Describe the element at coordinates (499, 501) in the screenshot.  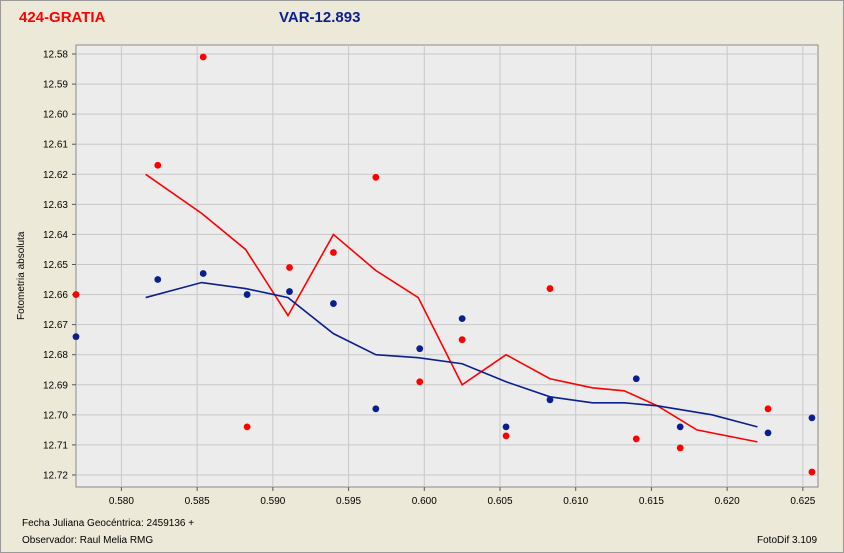
I see `x-tick-label: 0.605` at that location.